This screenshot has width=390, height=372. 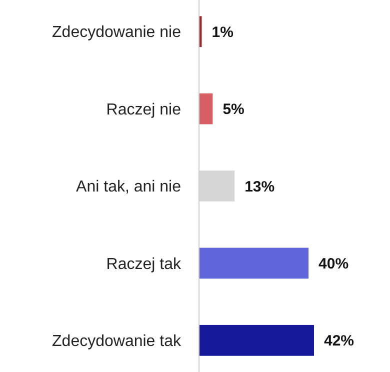 What do you see at coordinates (339, 341) in the screenshot?
I see `data-label: 42%` at bounding box center [339, 341].